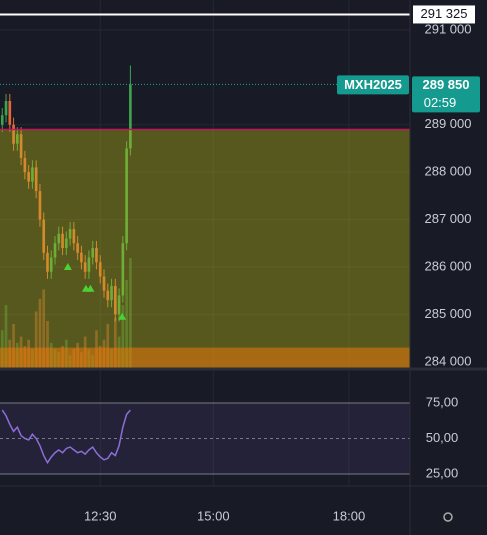 This screenshot has height=535, width=487. I want to click on symbol-box, so click(373, 85).